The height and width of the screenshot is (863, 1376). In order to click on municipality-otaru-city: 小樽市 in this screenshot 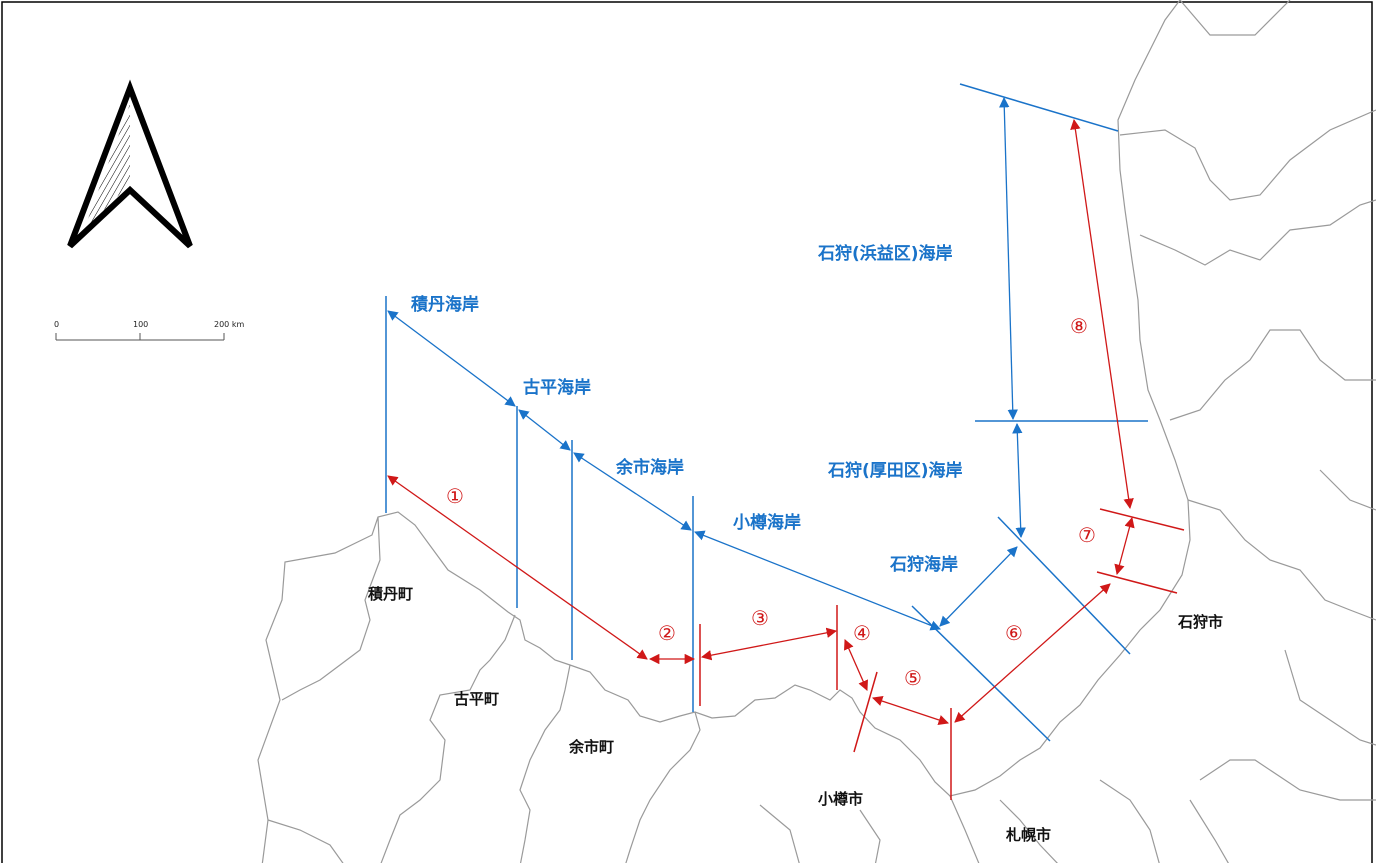, I will do `click(840, 799)`.